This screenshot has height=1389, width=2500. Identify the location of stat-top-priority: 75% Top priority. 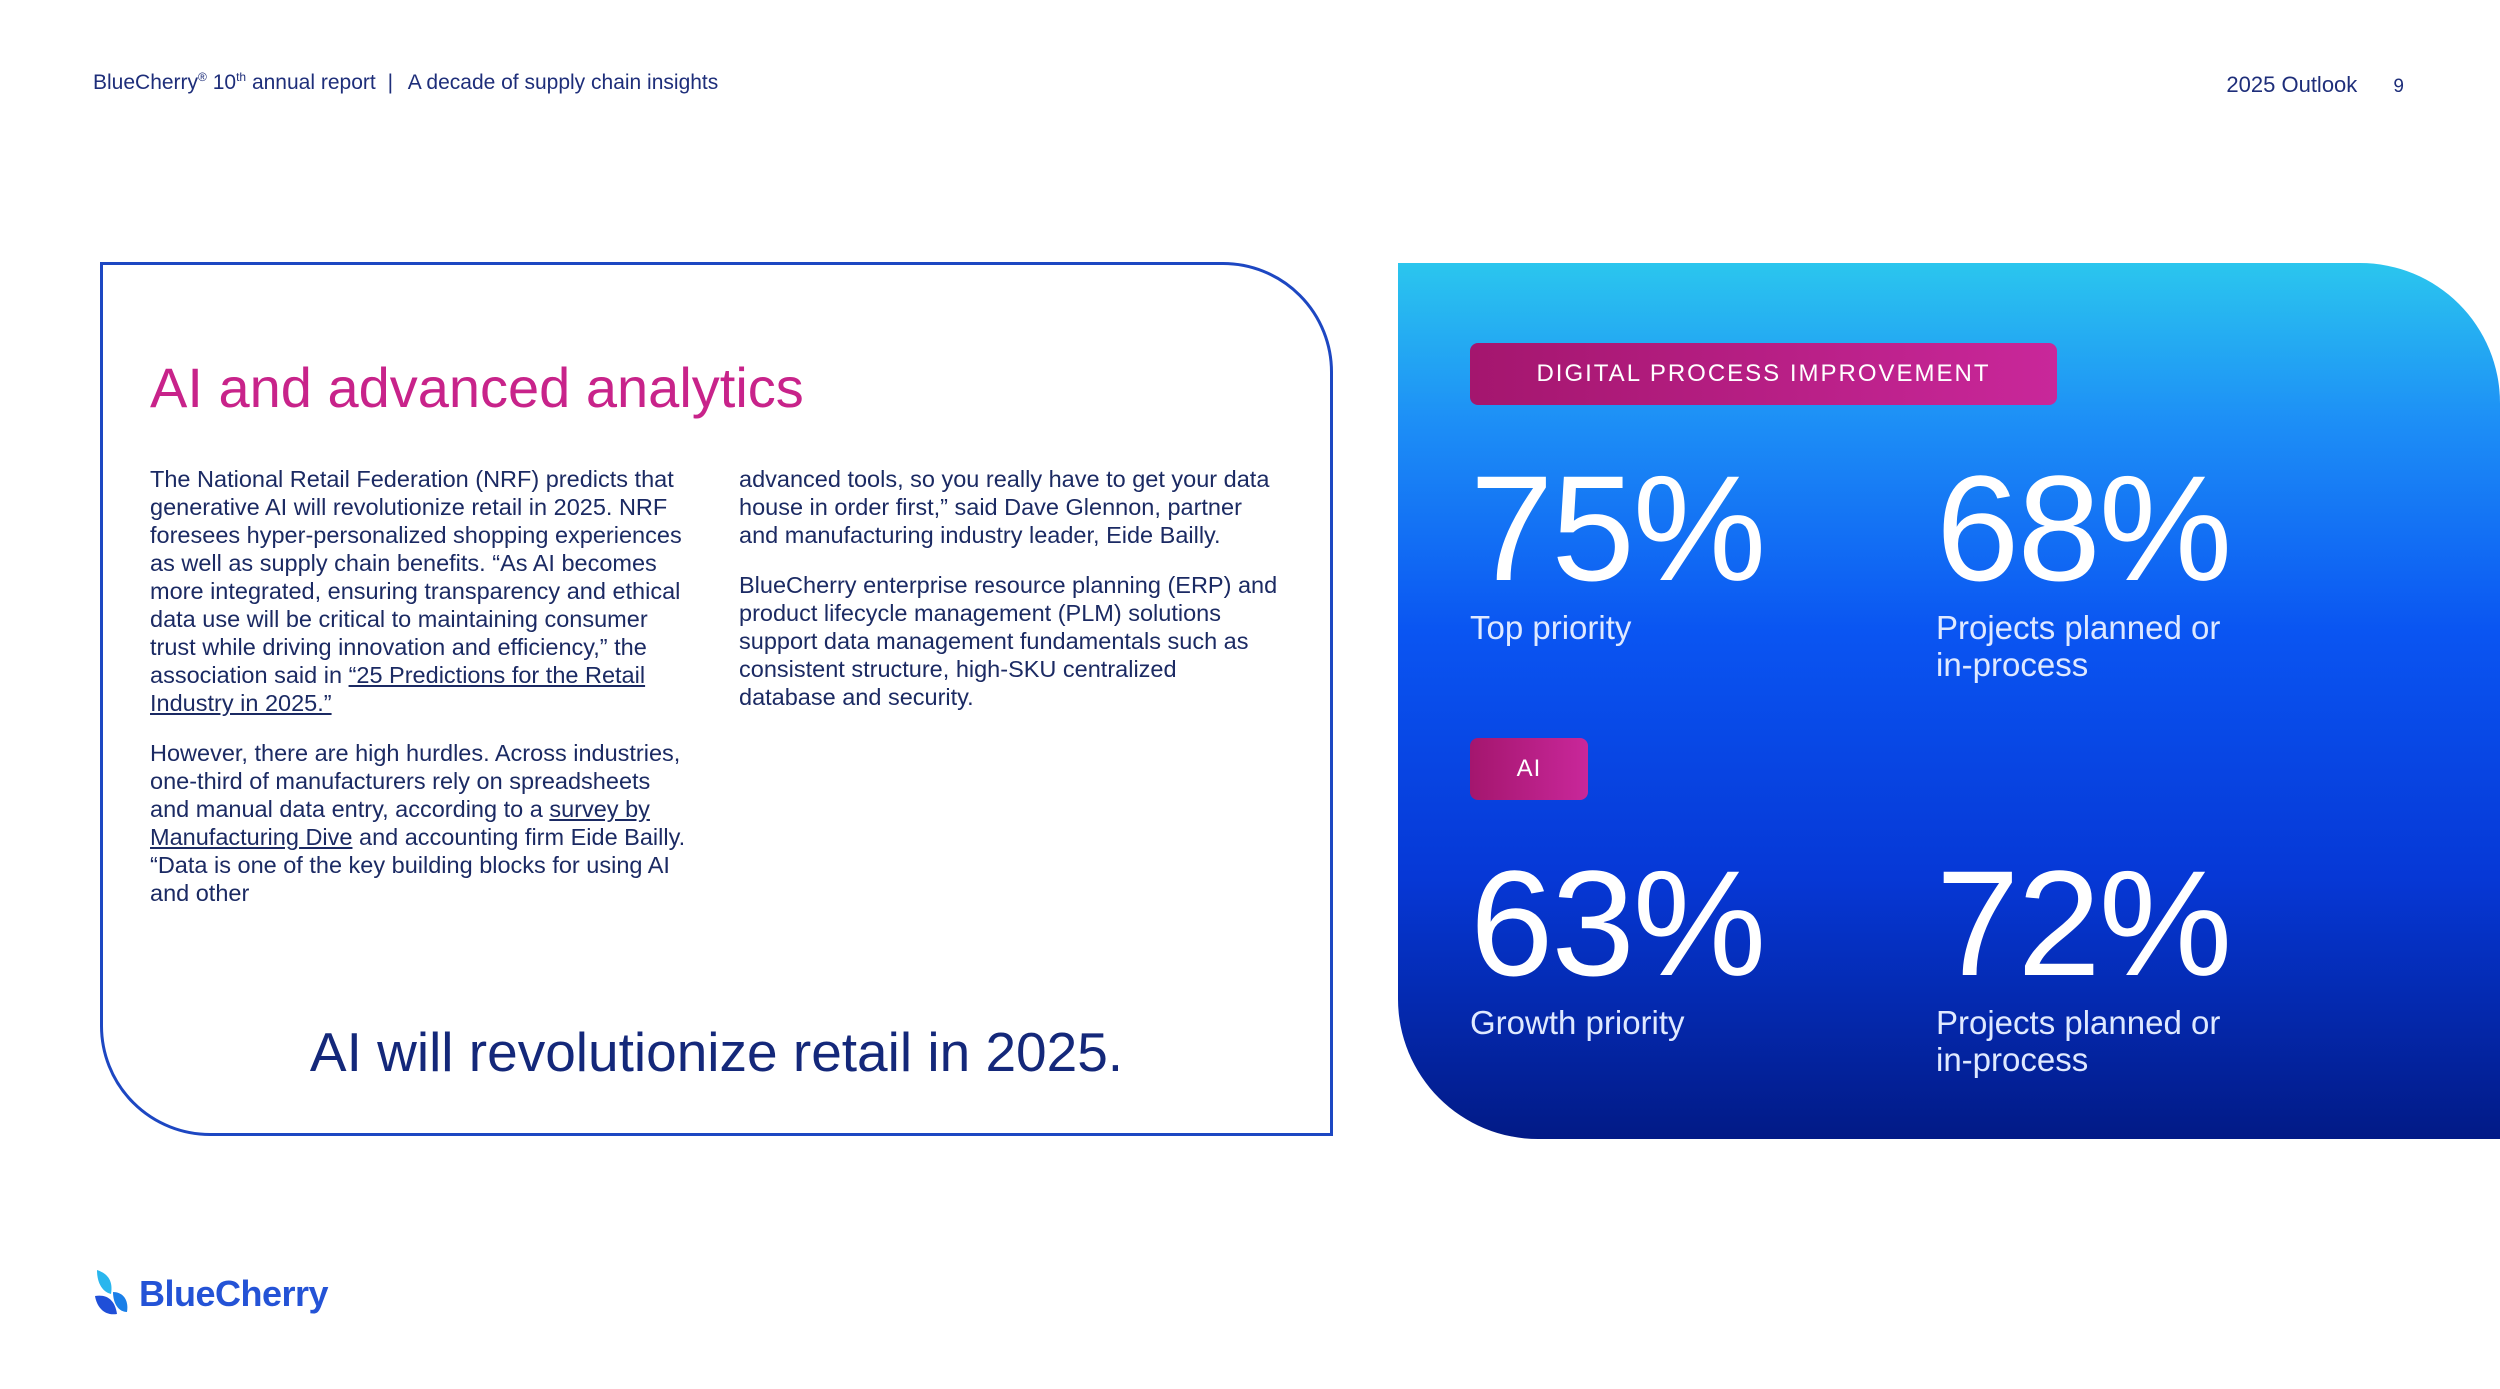
(1620, 549).